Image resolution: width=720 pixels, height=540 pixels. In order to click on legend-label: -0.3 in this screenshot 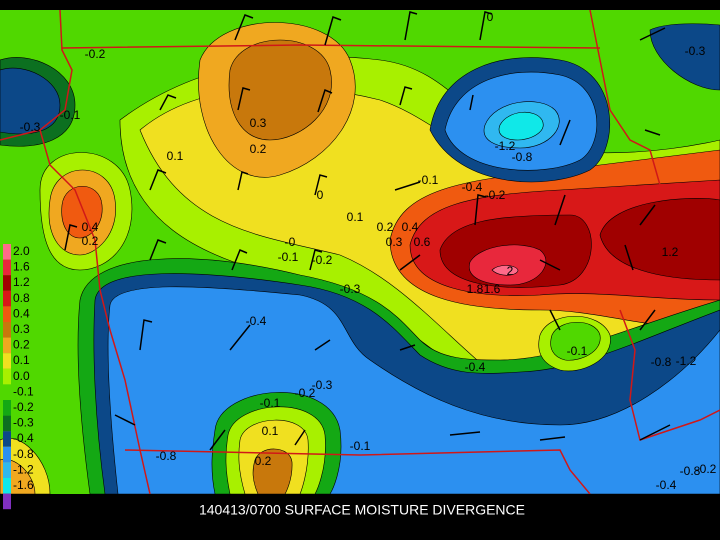, I will do `click(23, 423)`.